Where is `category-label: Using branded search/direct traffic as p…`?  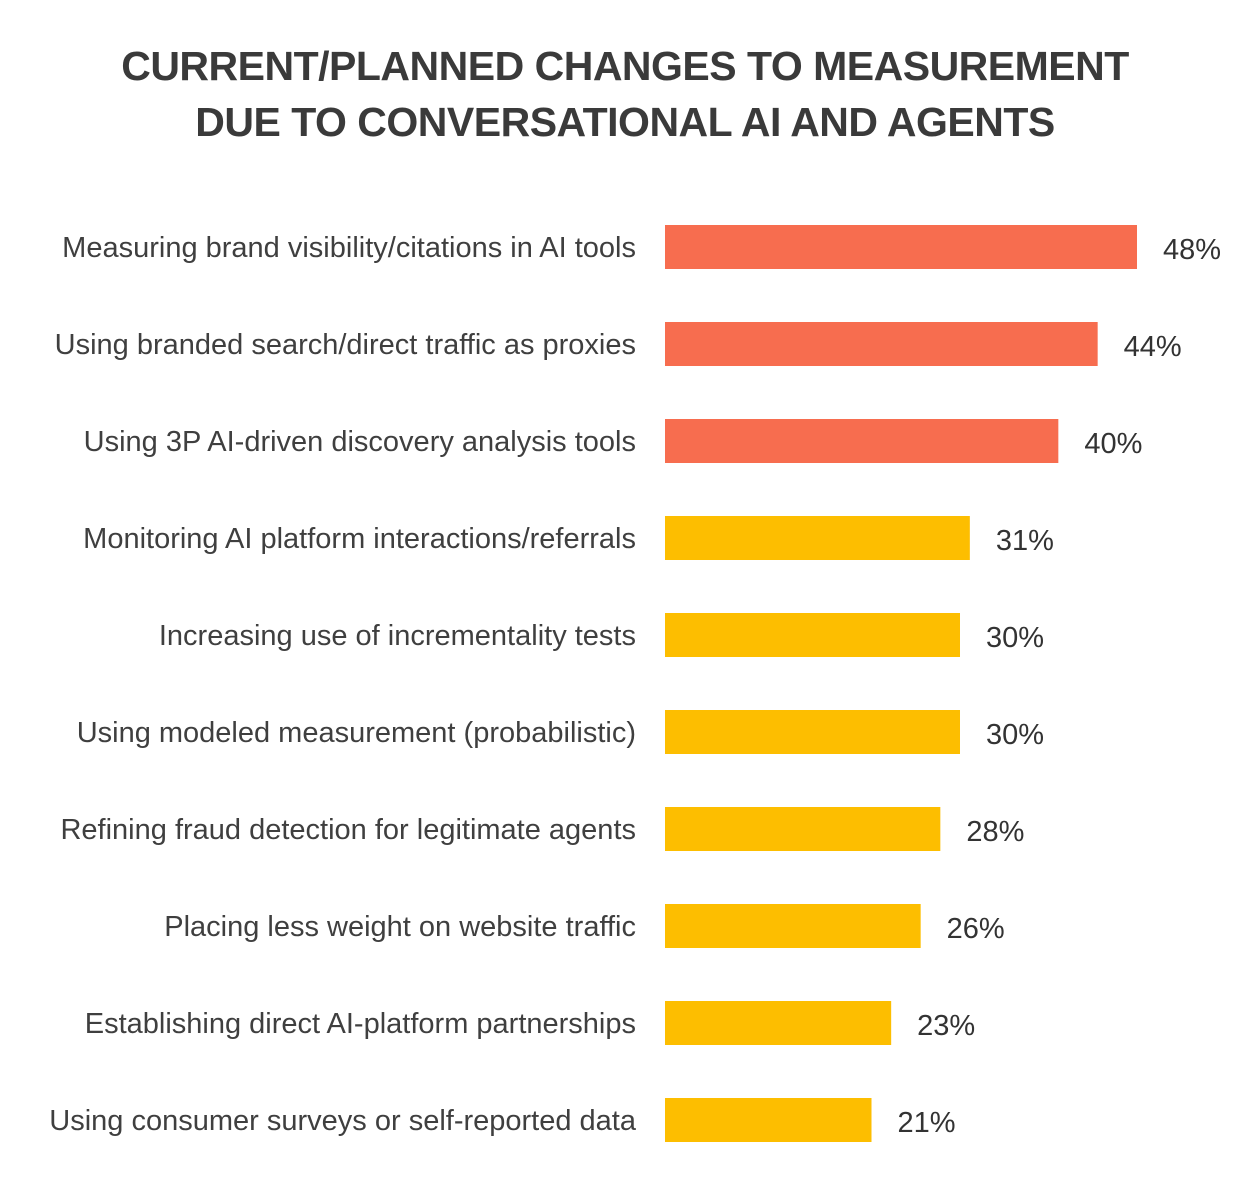
category-label: Using branded search/direct traffic as p… is located at coordinates (345, 345).